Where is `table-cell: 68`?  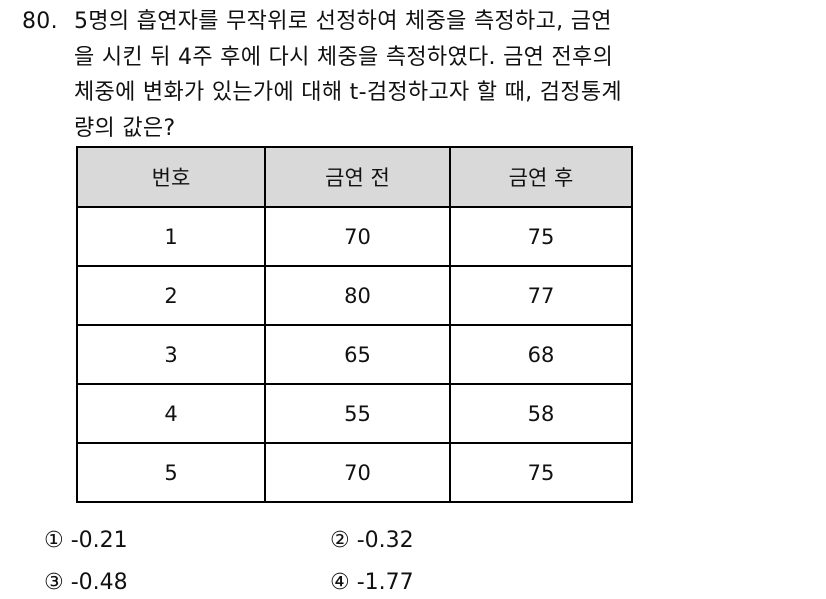 table-cell: 68 is located at coordinates (541, 354).